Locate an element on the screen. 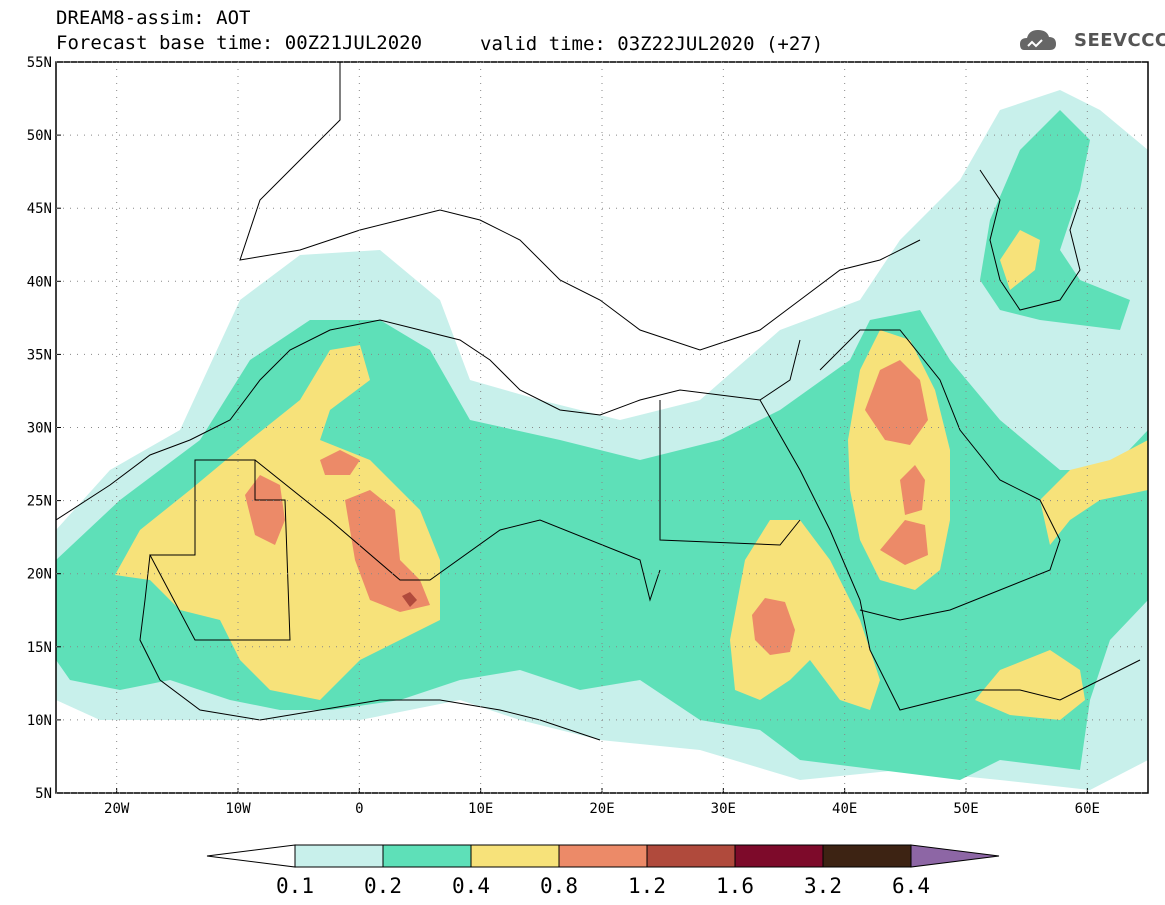  lat-label: 50N is located at coordinates (39, 136).